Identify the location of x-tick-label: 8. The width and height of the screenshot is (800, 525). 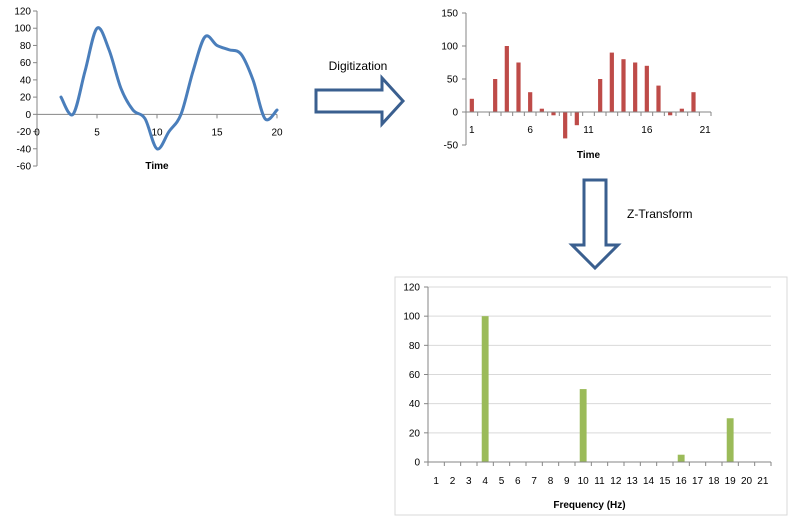
(551, 481).